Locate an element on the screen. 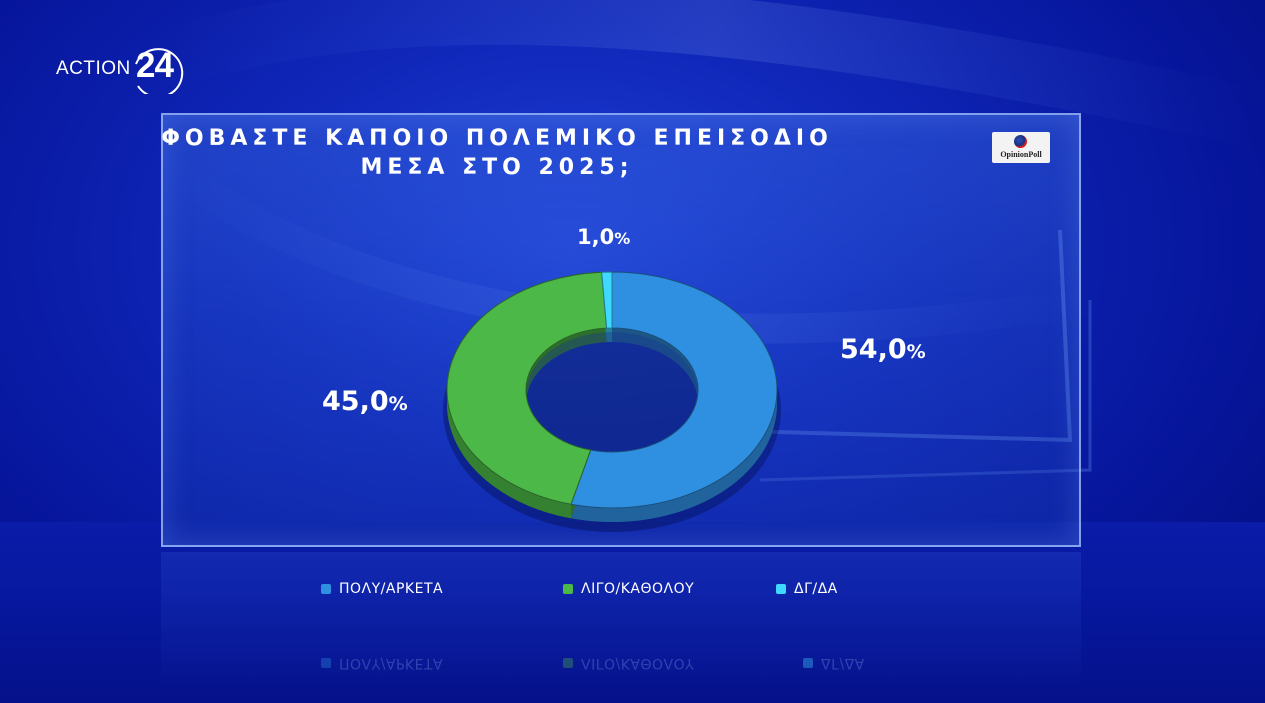 The width and height of the screenshot is (1265, 703). legend-label: ΛΙΓΟ/ΚΑΘΟΛΟΥ is located at coordinates (638, 589).